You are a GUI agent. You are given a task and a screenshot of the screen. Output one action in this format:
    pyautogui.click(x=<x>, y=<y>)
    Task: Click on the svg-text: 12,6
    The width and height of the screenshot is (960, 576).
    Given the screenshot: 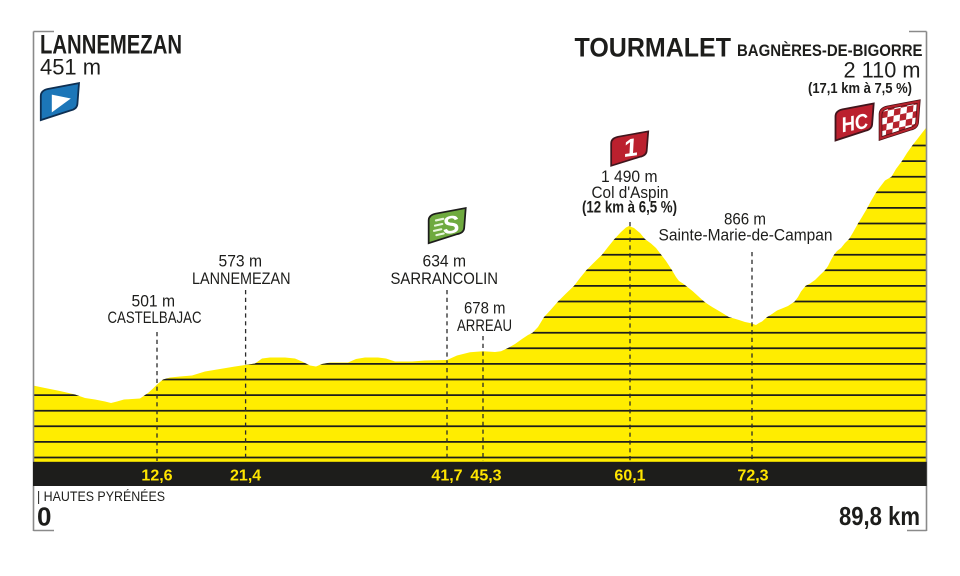 What is the action you would take?
    pyautogui.click(x=156, y=476)
    